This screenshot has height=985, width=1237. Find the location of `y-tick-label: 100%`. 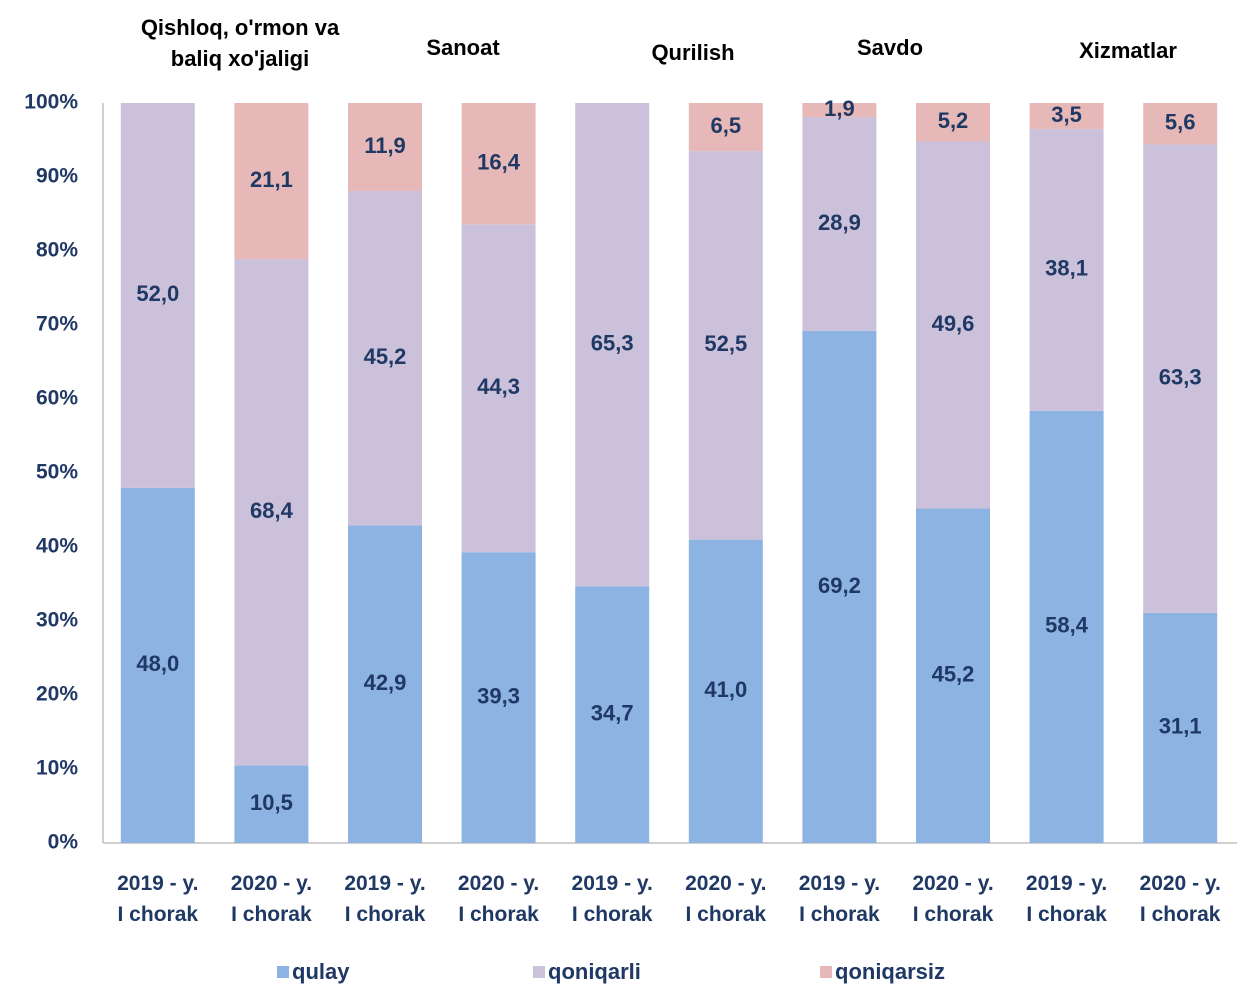

y-tick-label: 100% is located at coordinates (51, 102).